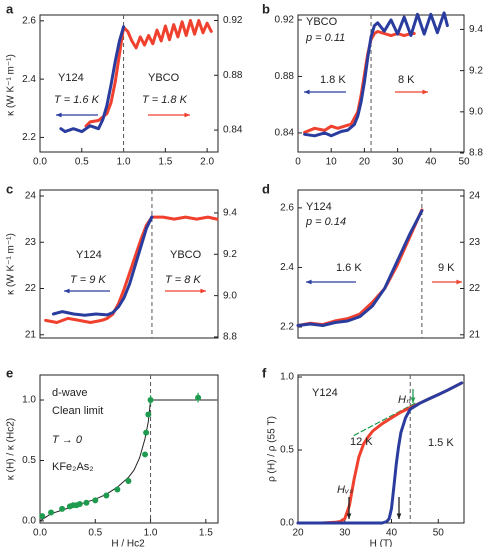 The width and height of the screenshot is (498, 547). Describe the element at coordinates (69, 393) in the screenshot. I see `annotation: d-wave` at that location.